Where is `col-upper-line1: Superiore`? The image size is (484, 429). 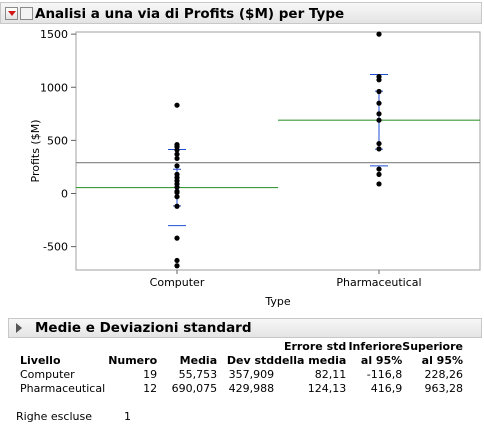 col-upper-line1: Superiore is located at coordinates (432, 346).